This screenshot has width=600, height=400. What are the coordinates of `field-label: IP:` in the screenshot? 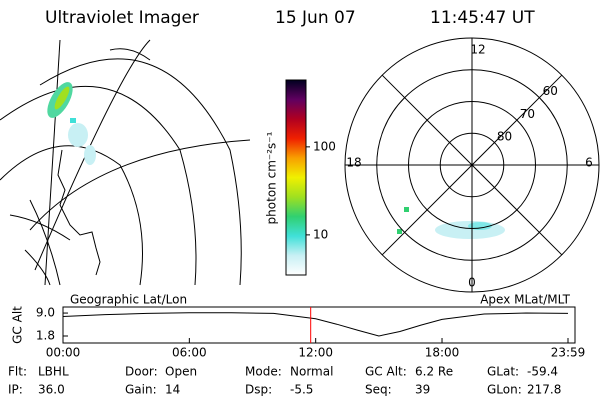 It's located at (15, 390).